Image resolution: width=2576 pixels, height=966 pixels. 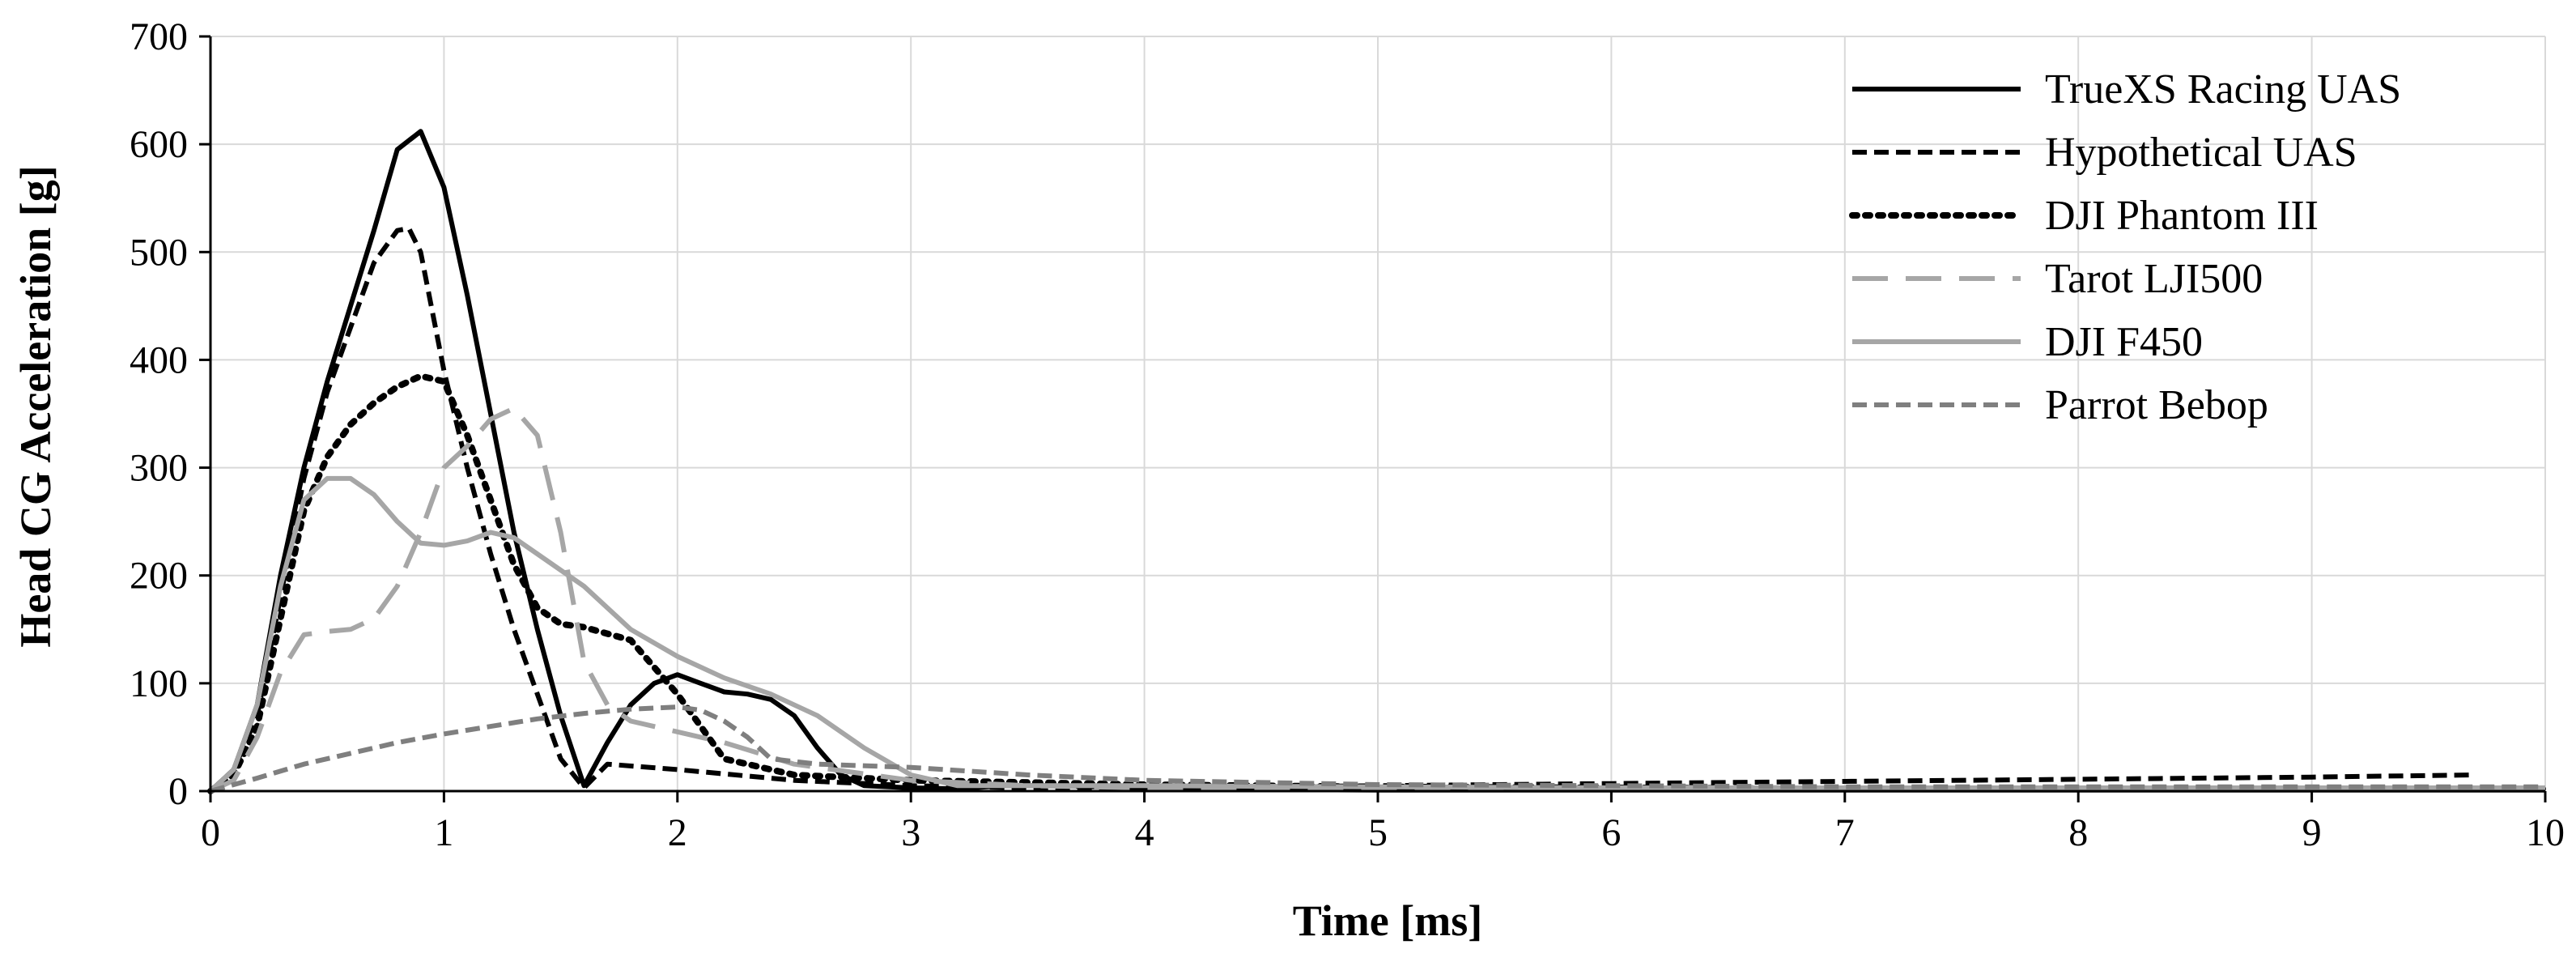 I want to click on x-tick-label: 6, so click(x=1611, y=832).